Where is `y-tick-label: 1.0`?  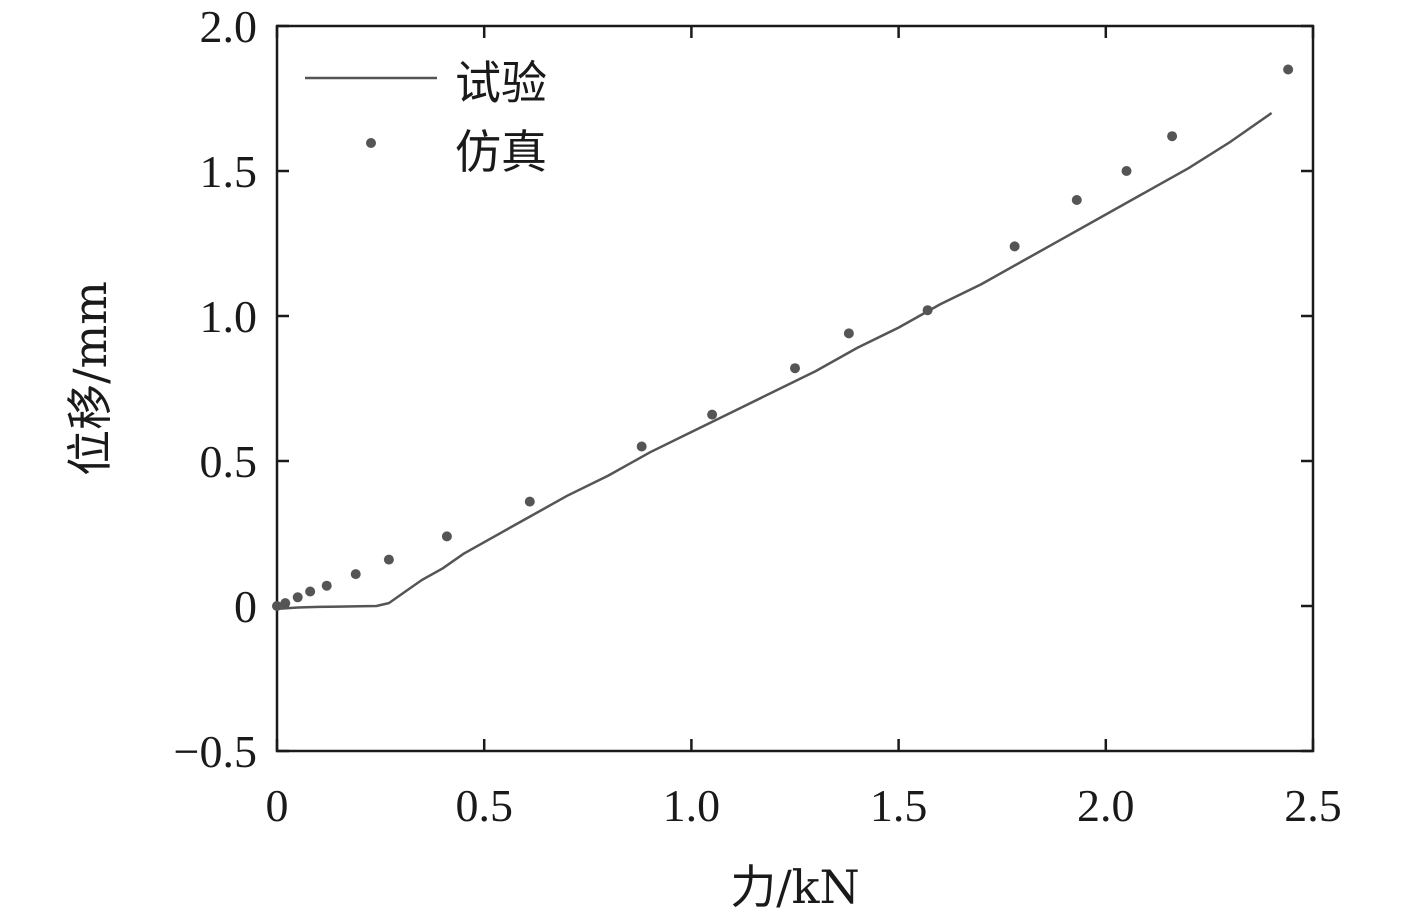 y-tick-label: 1.0 is located at coordinates (229, 316).